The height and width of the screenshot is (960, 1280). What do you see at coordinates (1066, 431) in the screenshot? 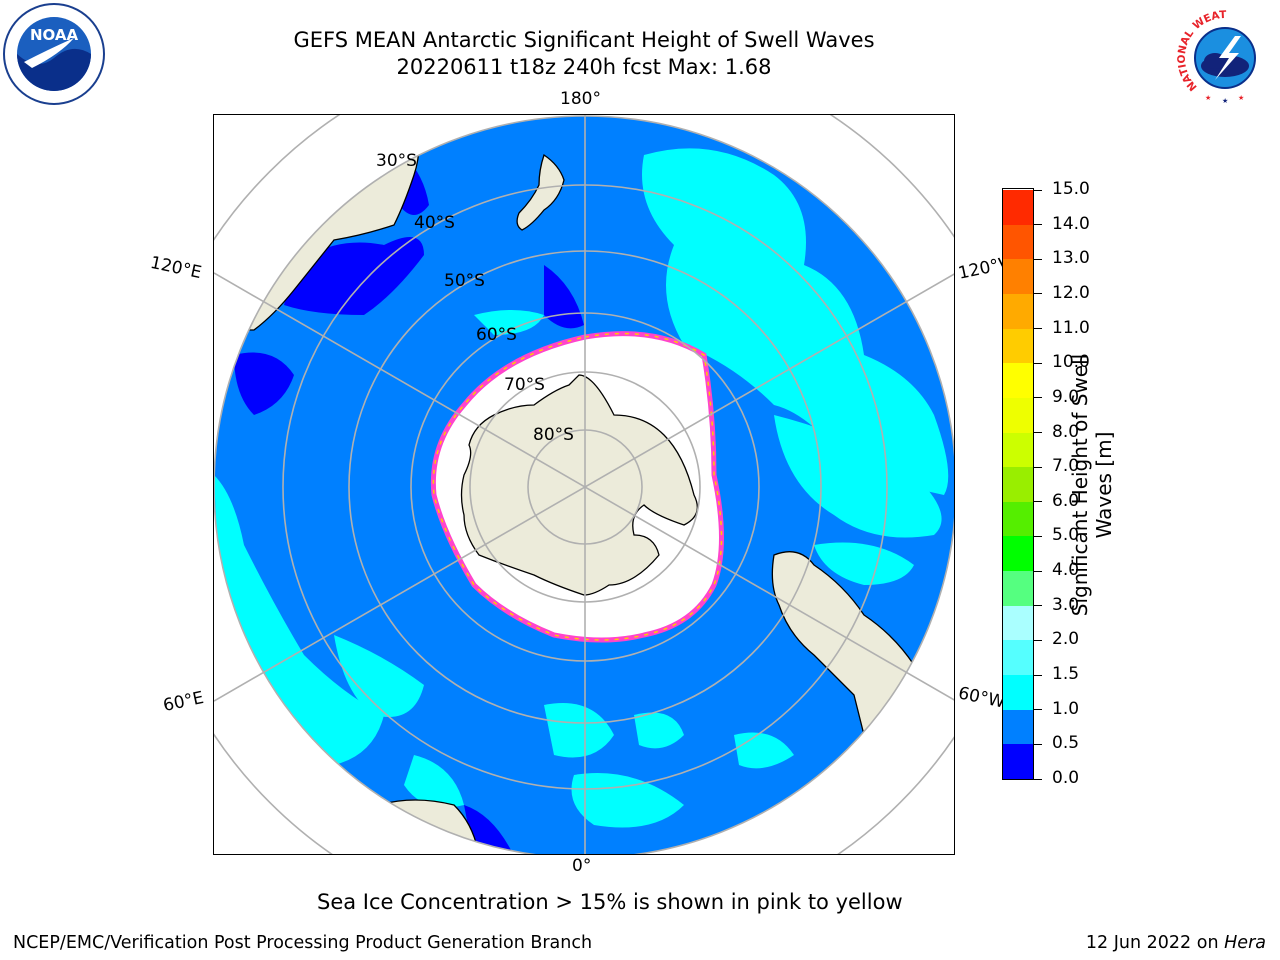
I see `colorbar-tick-label: 8.0` at bounding box center [1066, 431].